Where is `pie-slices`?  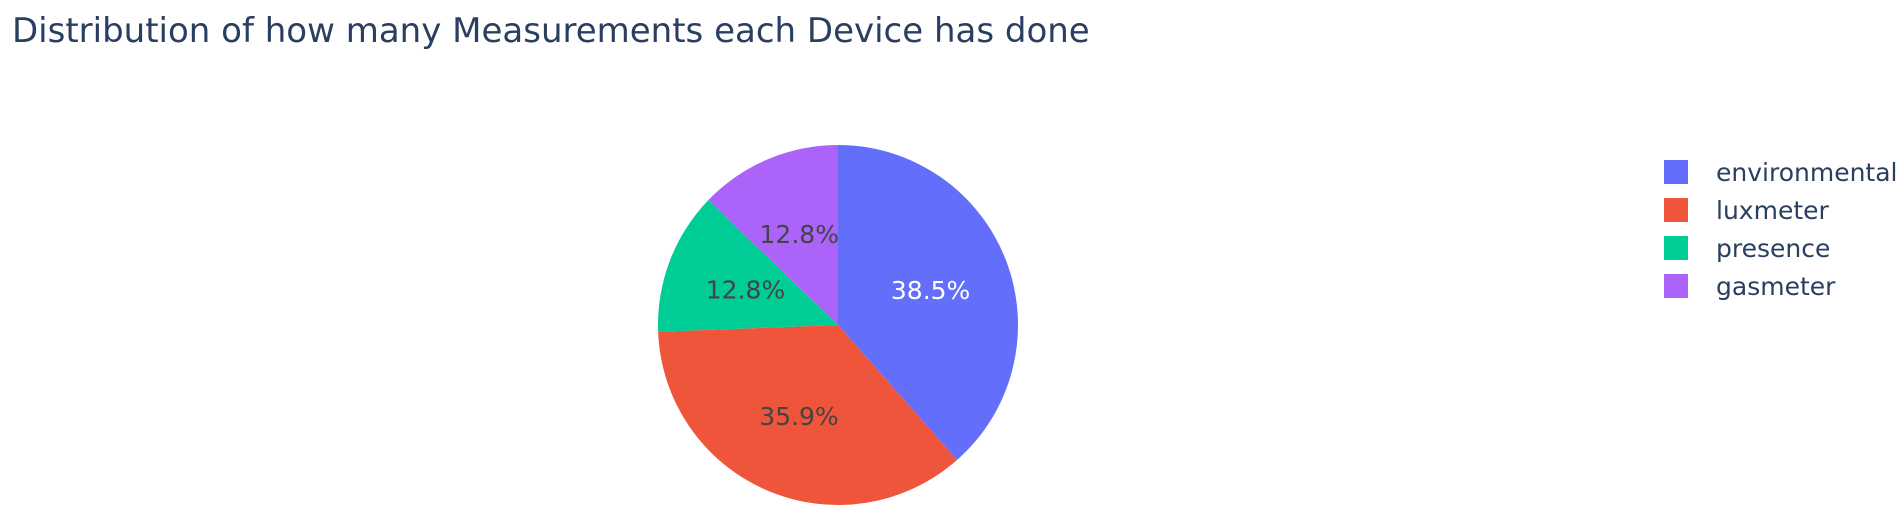
pie-slices is located at coordinates (838, 325).